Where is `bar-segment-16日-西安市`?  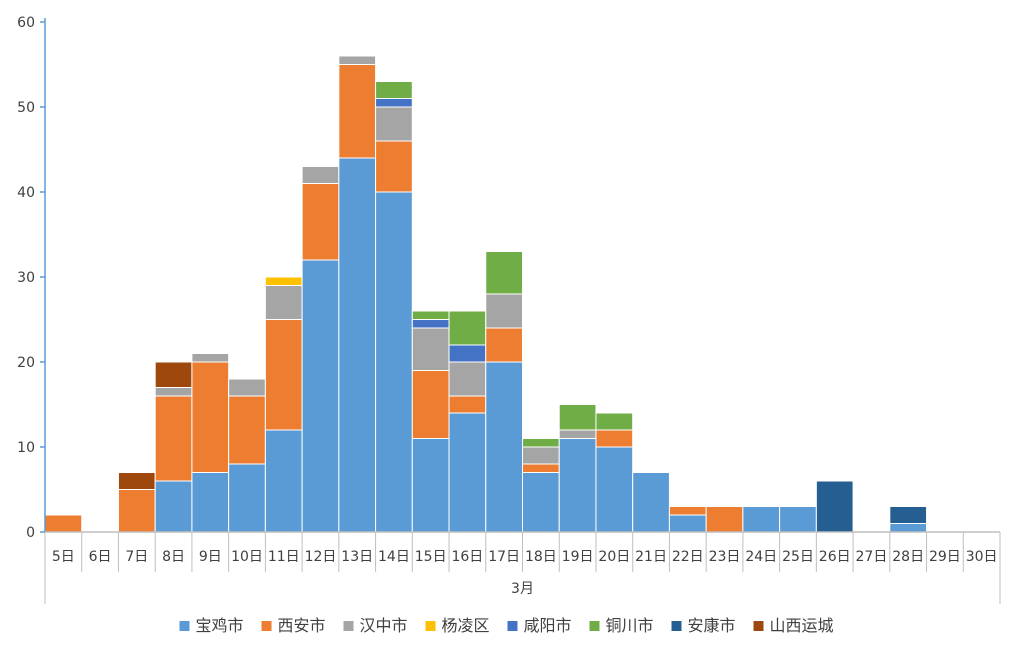
bar-segment-16日-西安市 is located at coordinates (467, 404).